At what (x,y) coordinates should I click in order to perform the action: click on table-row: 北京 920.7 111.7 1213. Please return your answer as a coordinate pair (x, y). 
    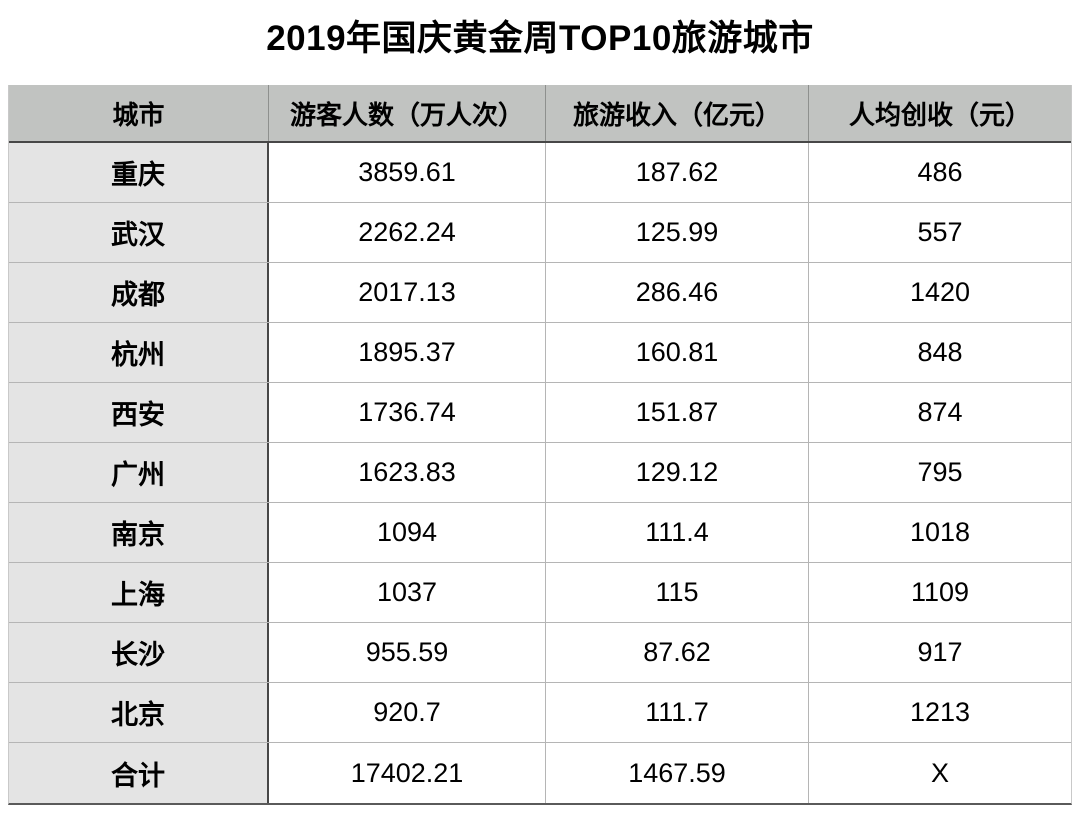
    Looking at the image, I should click on (540, 713).